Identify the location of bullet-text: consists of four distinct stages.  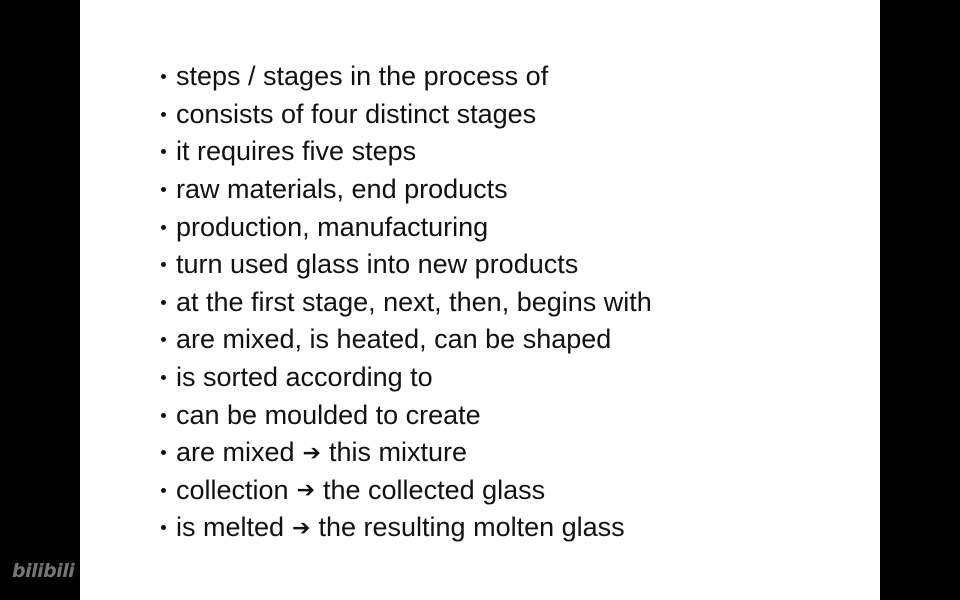
(356, 113).